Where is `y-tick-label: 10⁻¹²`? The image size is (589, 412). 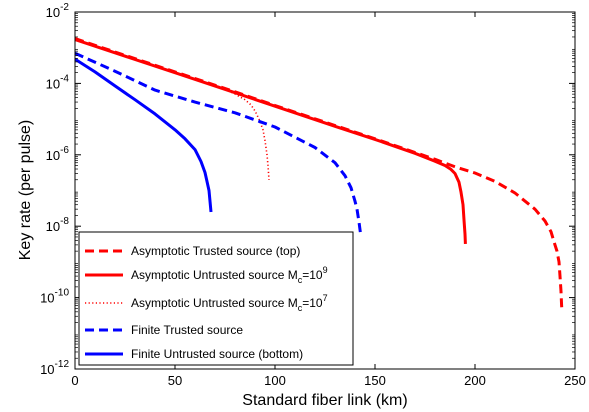 y-tick-label: 10⁻¹² is located at coordinates (54, 368).